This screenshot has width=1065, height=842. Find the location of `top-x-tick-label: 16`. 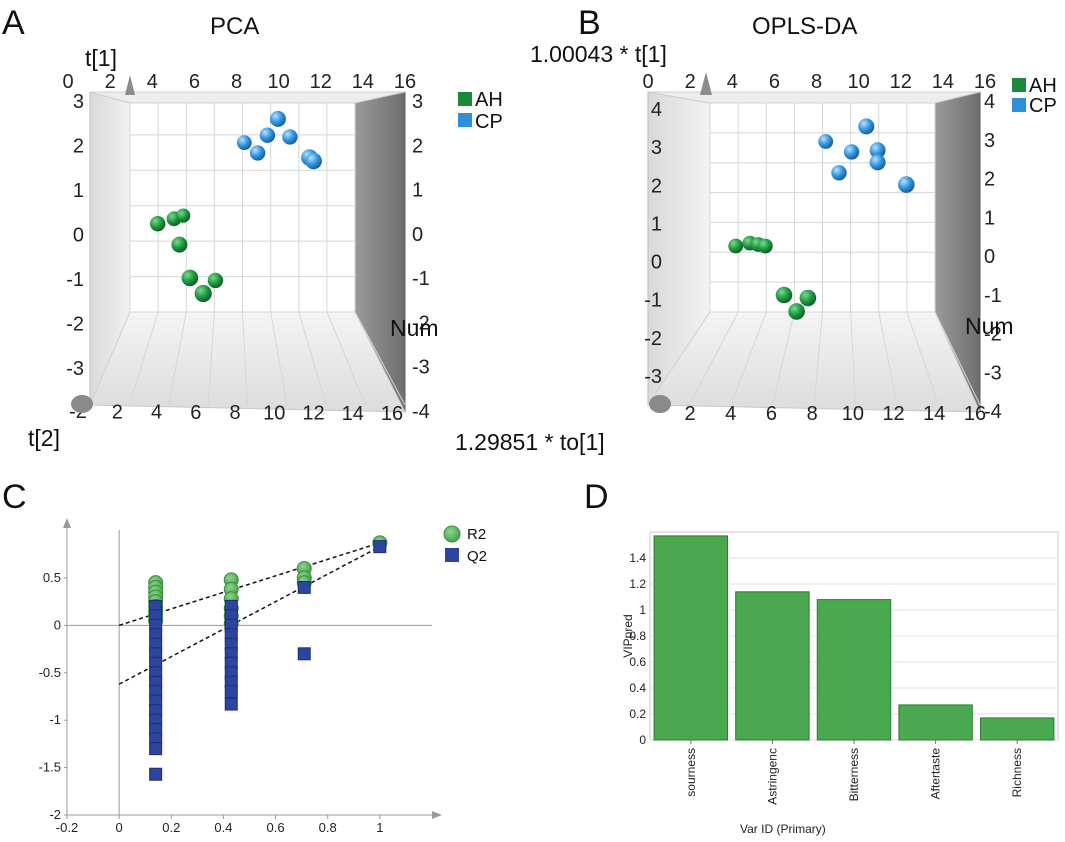

top-x-tick-label: 16 is located at coordinates (405, 82).